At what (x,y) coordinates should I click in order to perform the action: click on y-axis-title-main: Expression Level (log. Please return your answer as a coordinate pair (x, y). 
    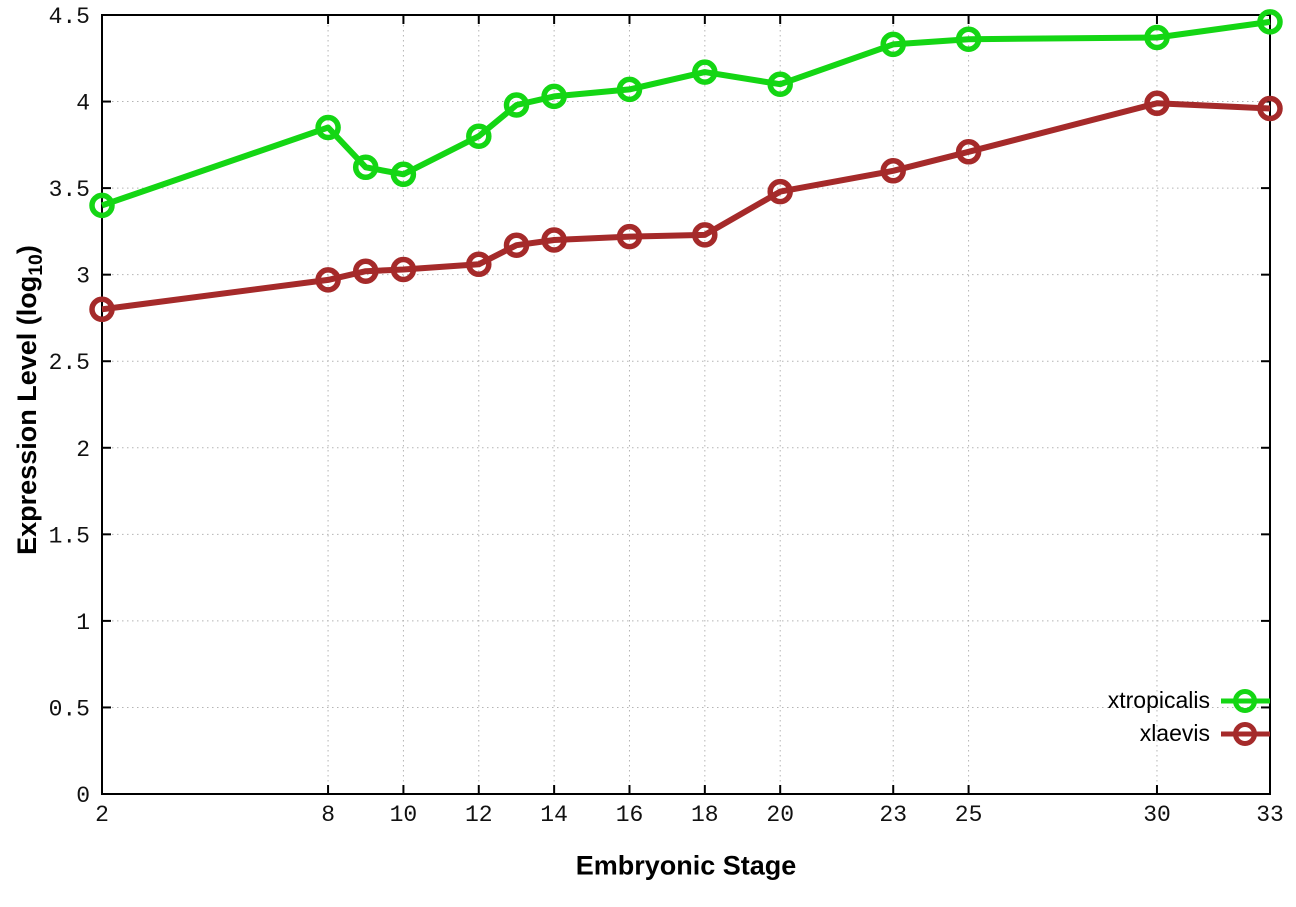
    Looking at the image, I should click on (26, 415).